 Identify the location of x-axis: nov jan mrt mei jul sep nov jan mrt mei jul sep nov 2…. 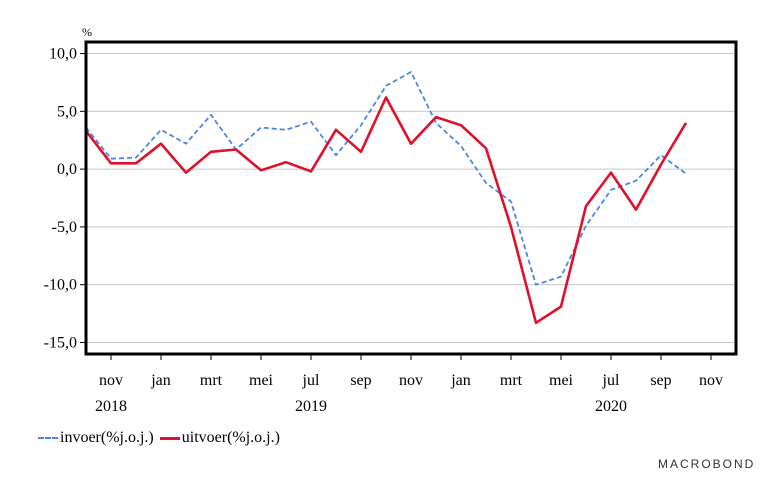
(409, 384).